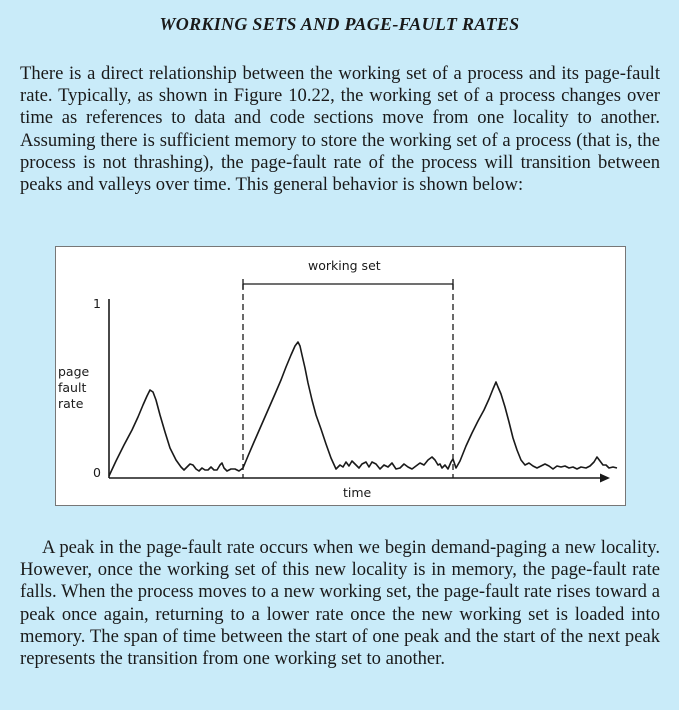 Image resolution: width=679 pixels, height=710 pixels. I want to click on y-tick-1: 1, so click(97, 303).